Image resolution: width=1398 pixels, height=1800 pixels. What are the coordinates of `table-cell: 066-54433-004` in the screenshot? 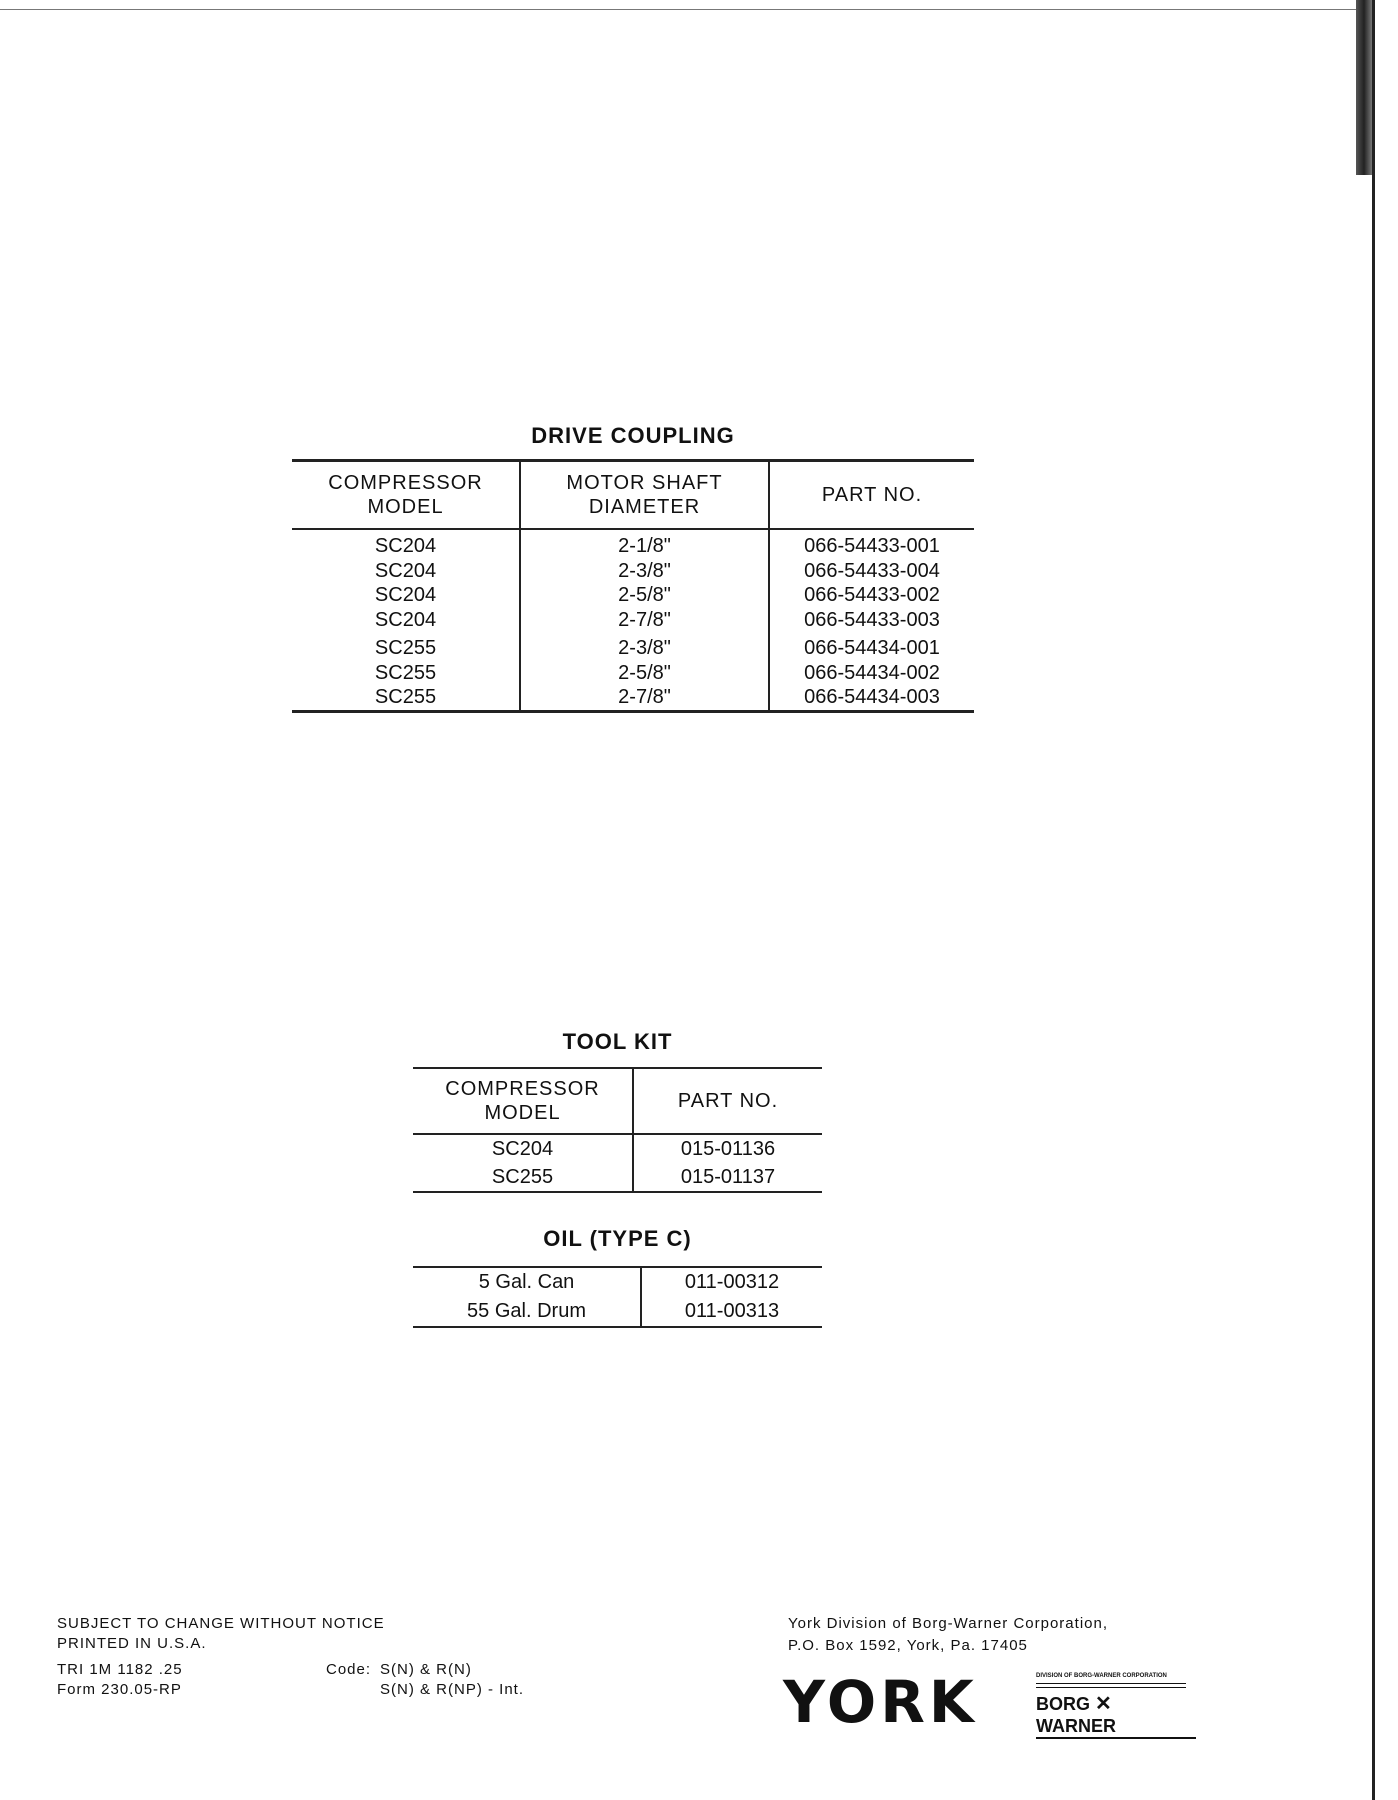 It's located at (871, 570).